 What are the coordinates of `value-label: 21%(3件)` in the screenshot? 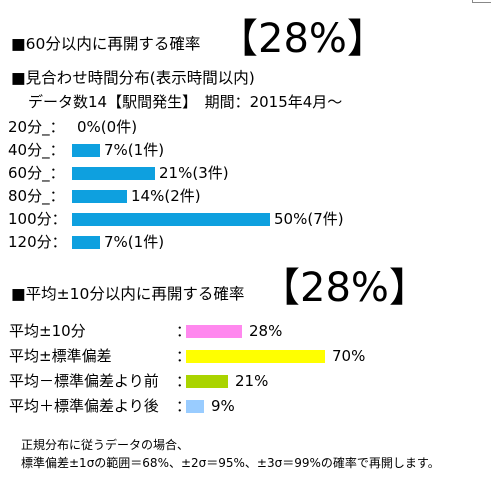 It's located at (194, 173).